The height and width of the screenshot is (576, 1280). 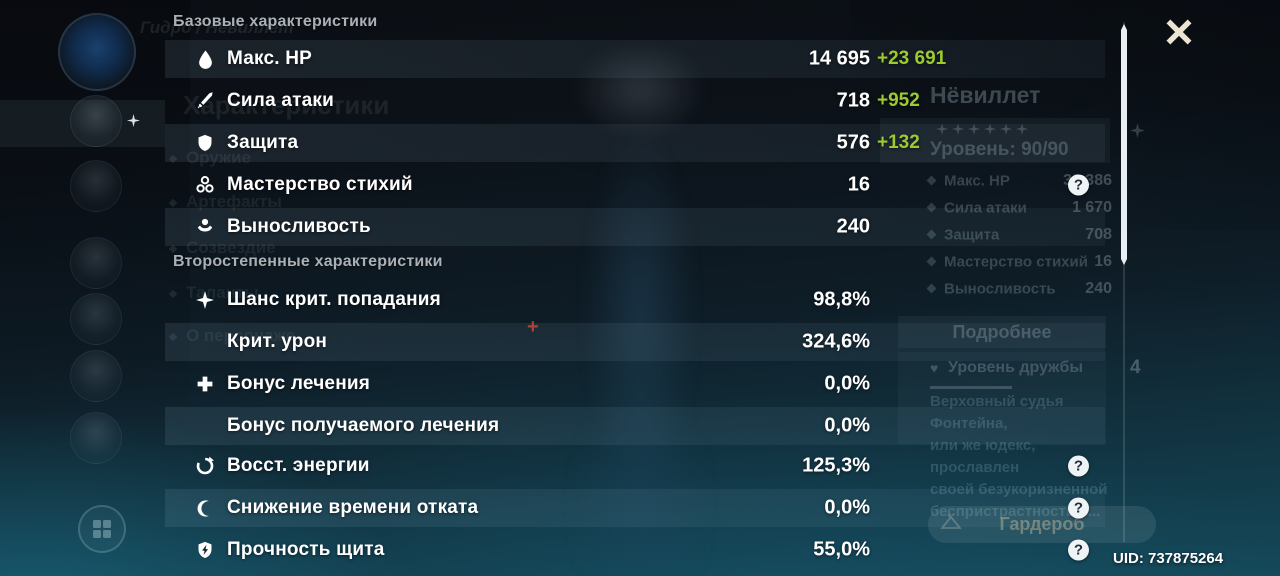 I want to click on wardrobe-button: Гардероб, so click(x=1042, y=524).